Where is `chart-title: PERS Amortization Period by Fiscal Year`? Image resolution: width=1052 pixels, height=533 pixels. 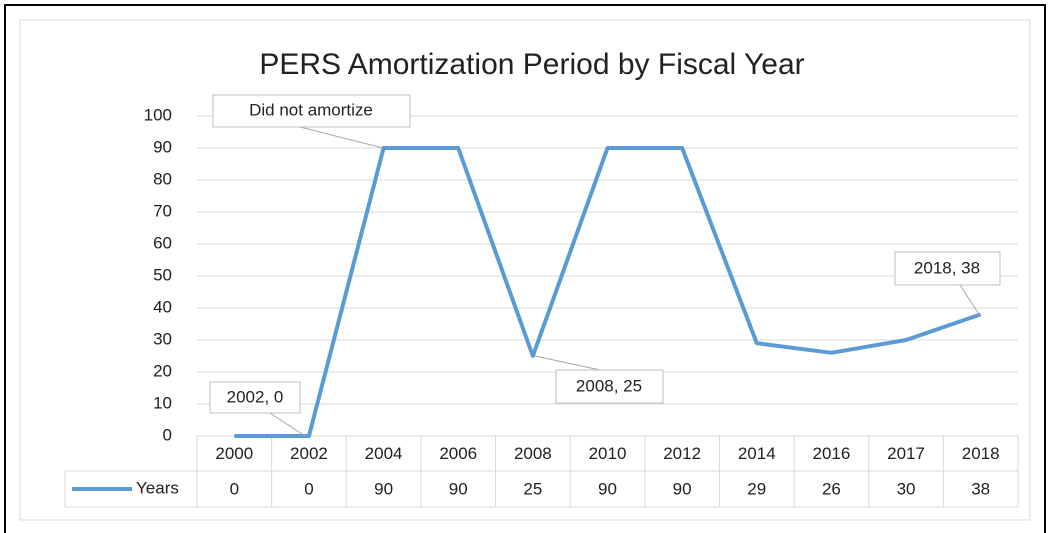
chart-title: PERS Amortization Period by Fiscal Year is located at coordinates (531, 64).